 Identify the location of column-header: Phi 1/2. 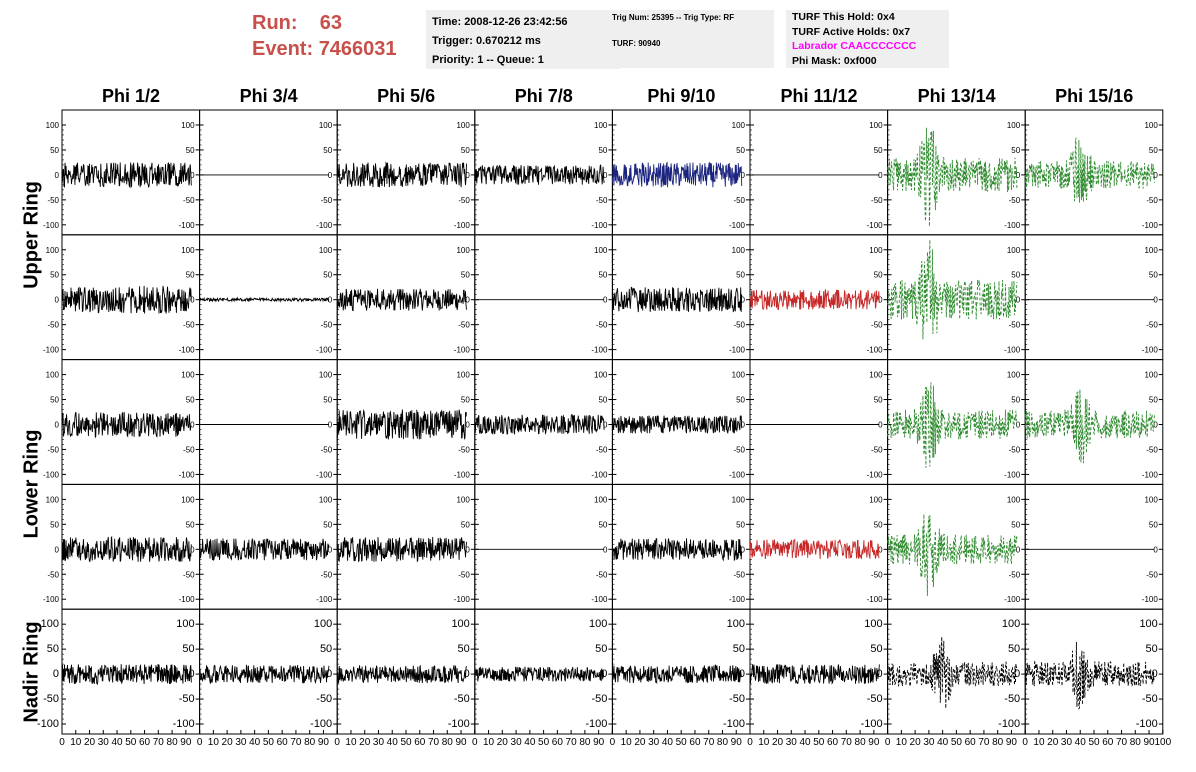
(131, 96).